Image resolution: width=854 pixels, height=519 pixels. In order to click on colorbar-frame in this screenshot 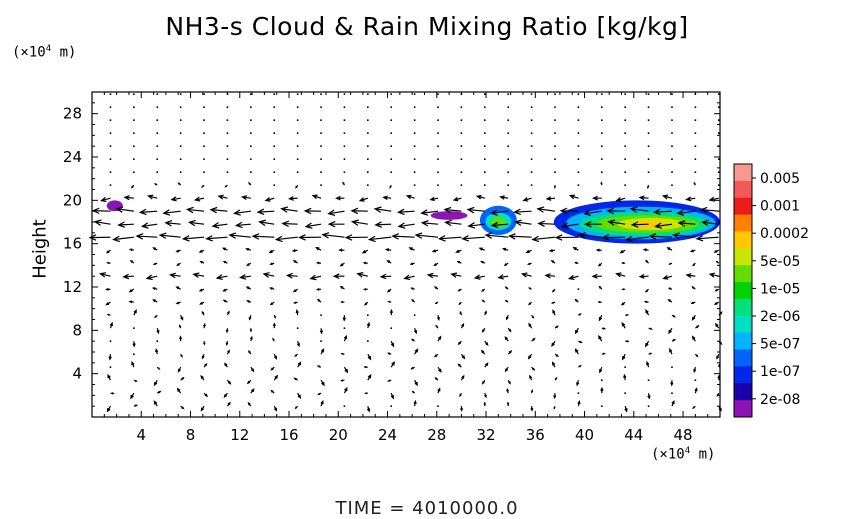, I will do `click(743, 290)`.